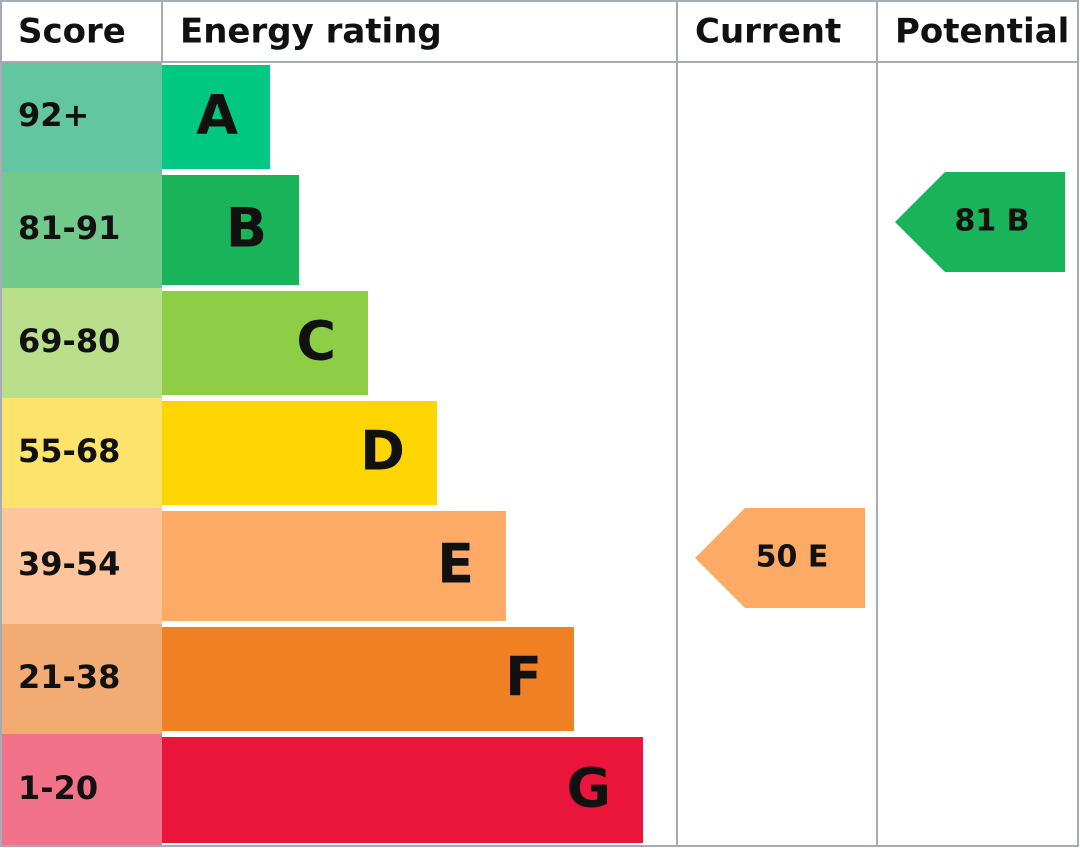 Image resolution: width=1080 pixels, height=848 pixels. Describe the element at coordinates (69, 564) in the screenshot. I see `score-label: 39-54` at that location.